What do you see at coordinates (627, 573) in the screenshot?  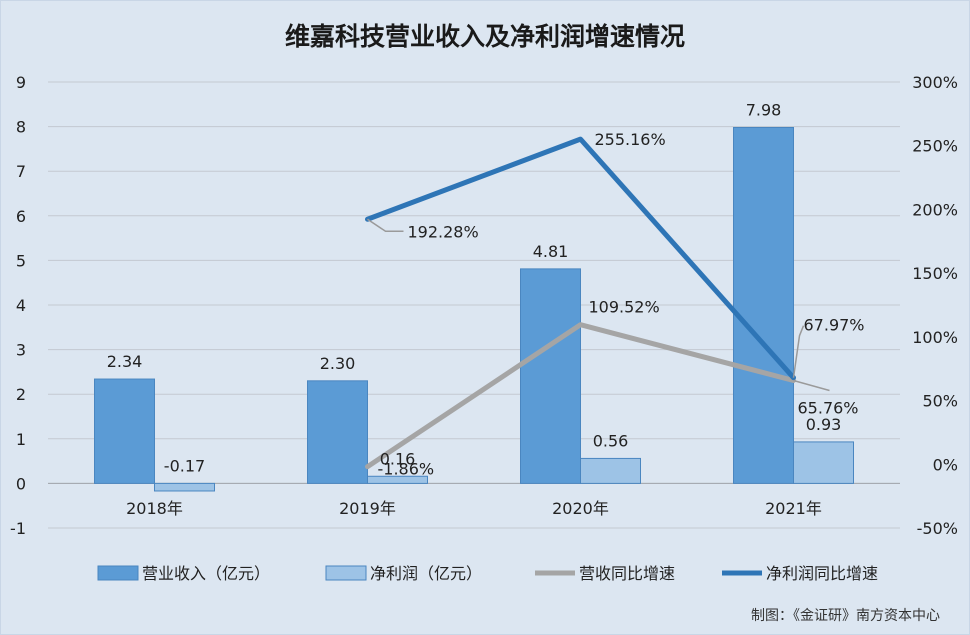 I see `legend-label: 营收同比增速` at bounding box center [627, 573].